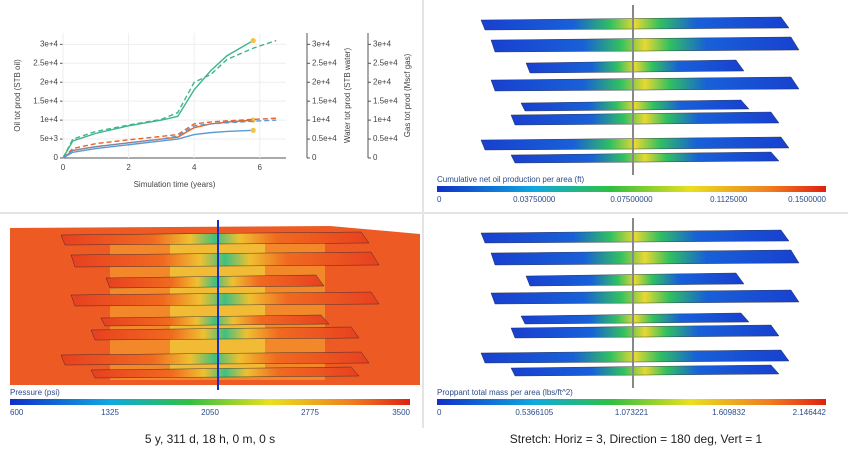  Describe the element at coordinates (807, 199) in the screenshot. I see `colorbar-tick-label: 0.1500000` at that location.